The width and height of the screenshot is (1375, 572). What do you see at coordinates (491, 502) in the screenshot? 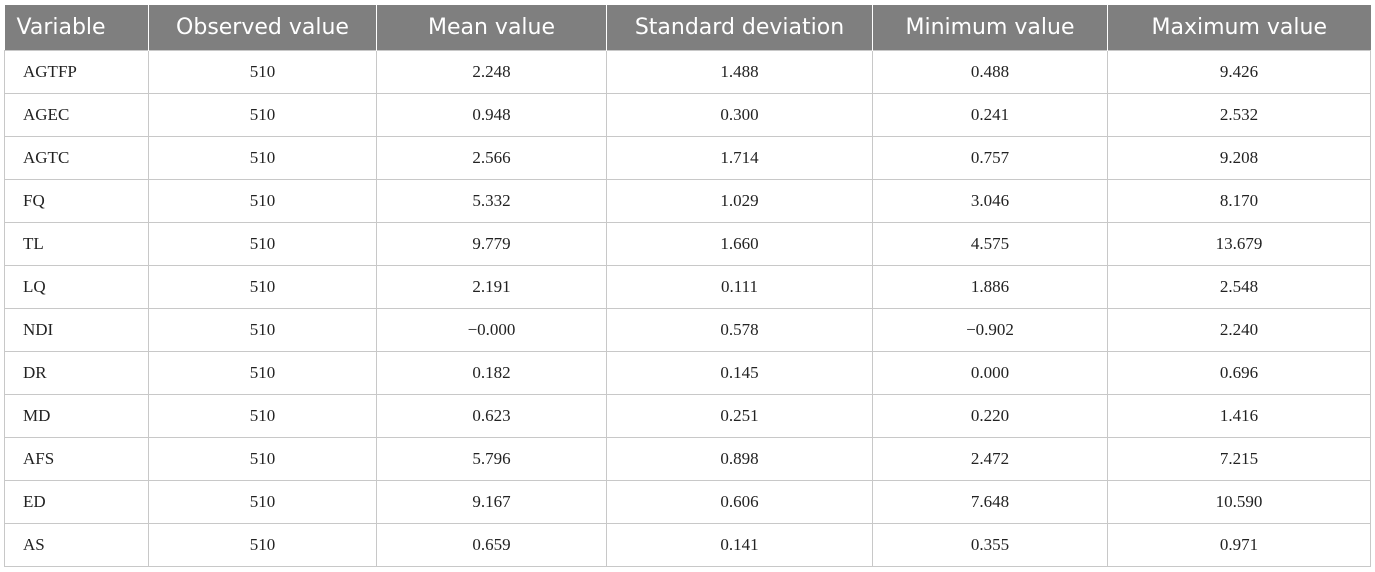
I see `cell-mean-value: 9.167` at bounding box center [491, 502].